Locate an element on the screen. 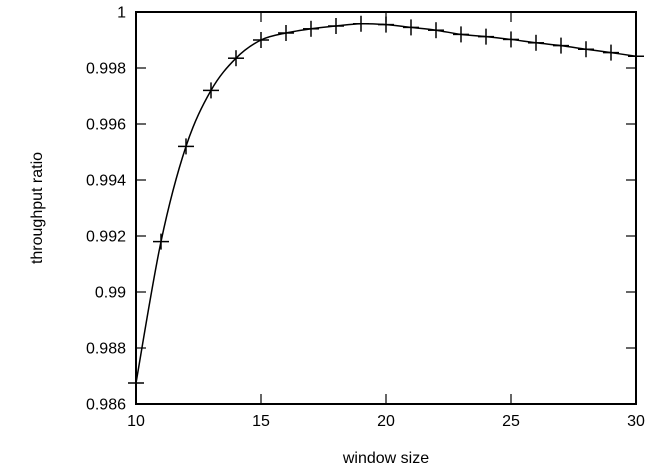 This screenshot has width=648, height=475. y-tick-label: 0.994 is located at coordinates (106, 181).